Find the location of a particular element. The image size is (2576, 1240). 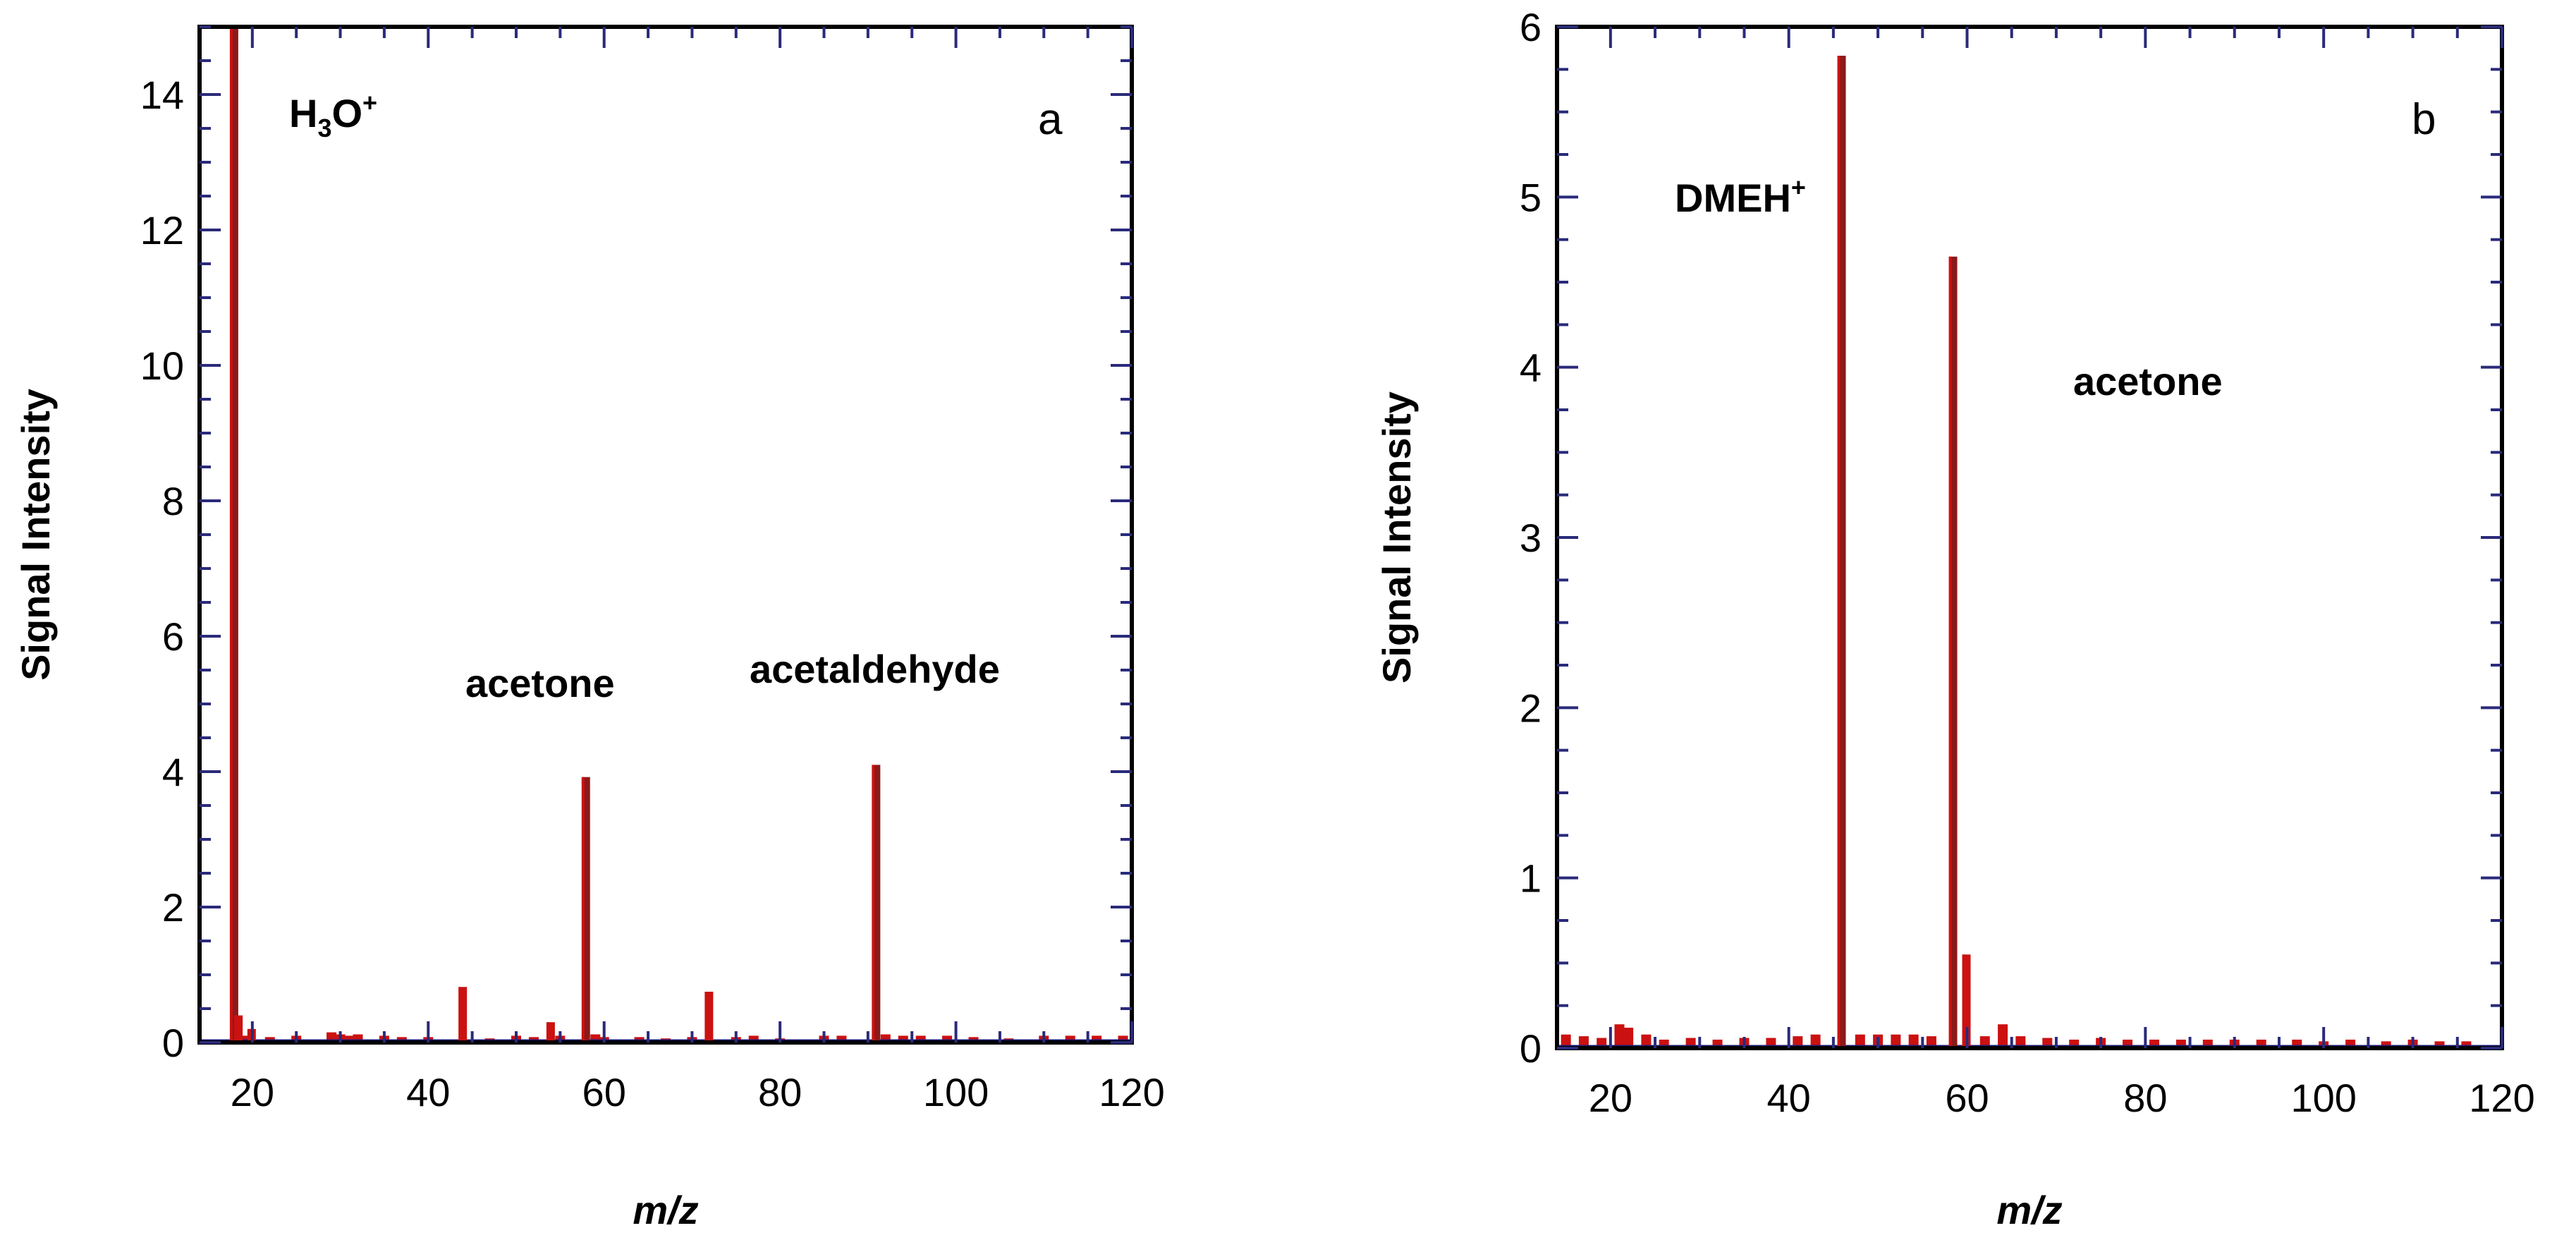

peak-annotation: acetaldehyde is located at coordinates (875, 669).